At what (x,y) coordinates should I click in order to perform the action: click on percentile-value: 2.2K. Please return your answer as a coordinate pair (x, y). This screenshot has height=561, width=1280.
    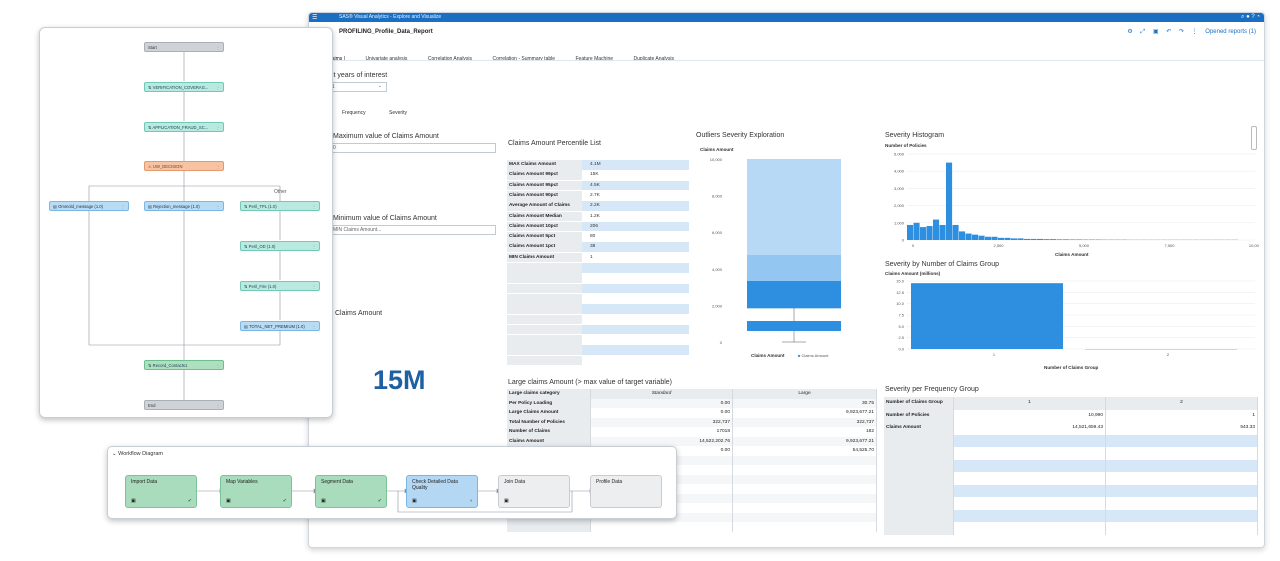
    Looking at the image, I should click on (635, 206).